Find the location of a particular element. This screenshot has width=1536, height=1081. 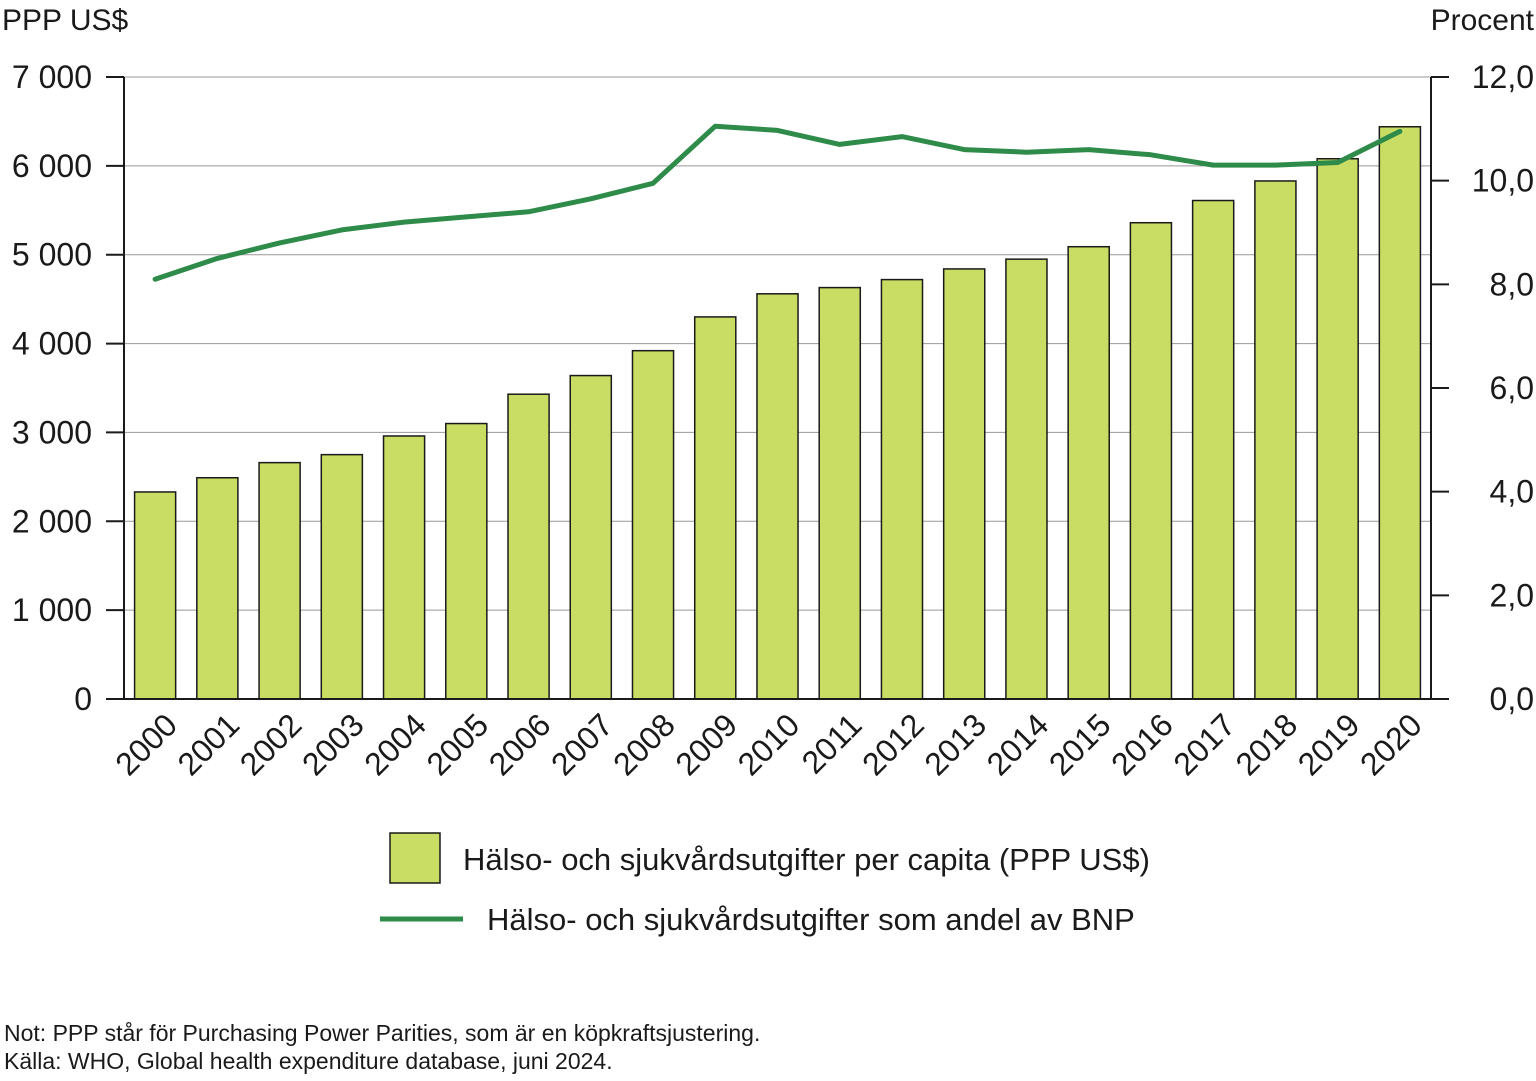

legend-bar-swatch is located at coordinates (415, 858).